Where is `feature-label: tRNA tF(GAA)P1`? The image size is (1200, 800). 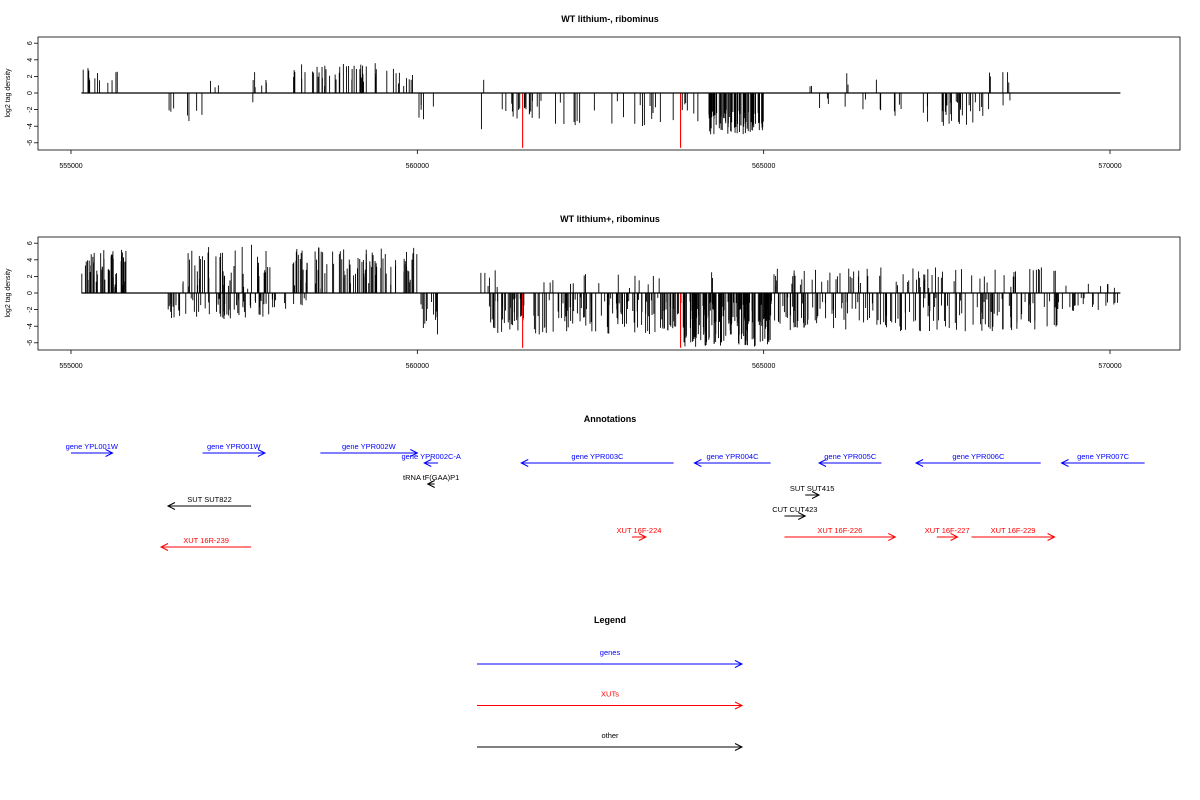 feature-label: tRNA tF(GAA)P1 is located at coordinates (431, 477).